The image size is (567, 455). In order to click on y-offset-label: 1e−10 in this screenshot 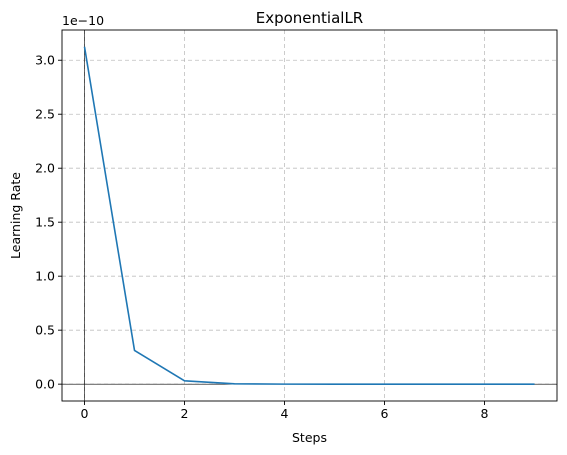, I will do `click(83, 20)`.